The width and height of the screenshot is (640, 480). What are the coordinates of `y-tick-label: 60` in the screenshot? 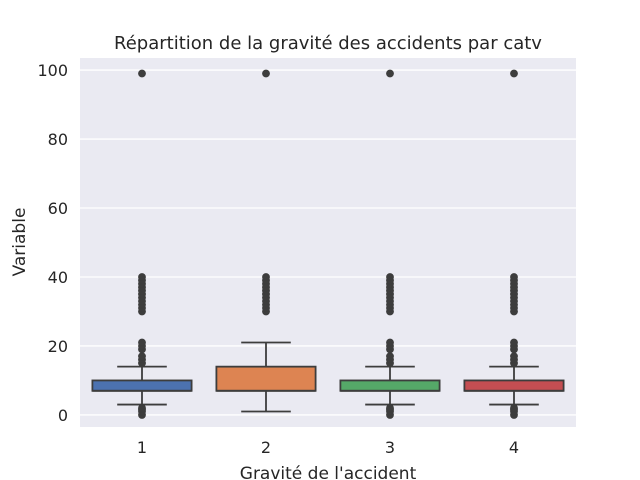 It's located at (58, 208).